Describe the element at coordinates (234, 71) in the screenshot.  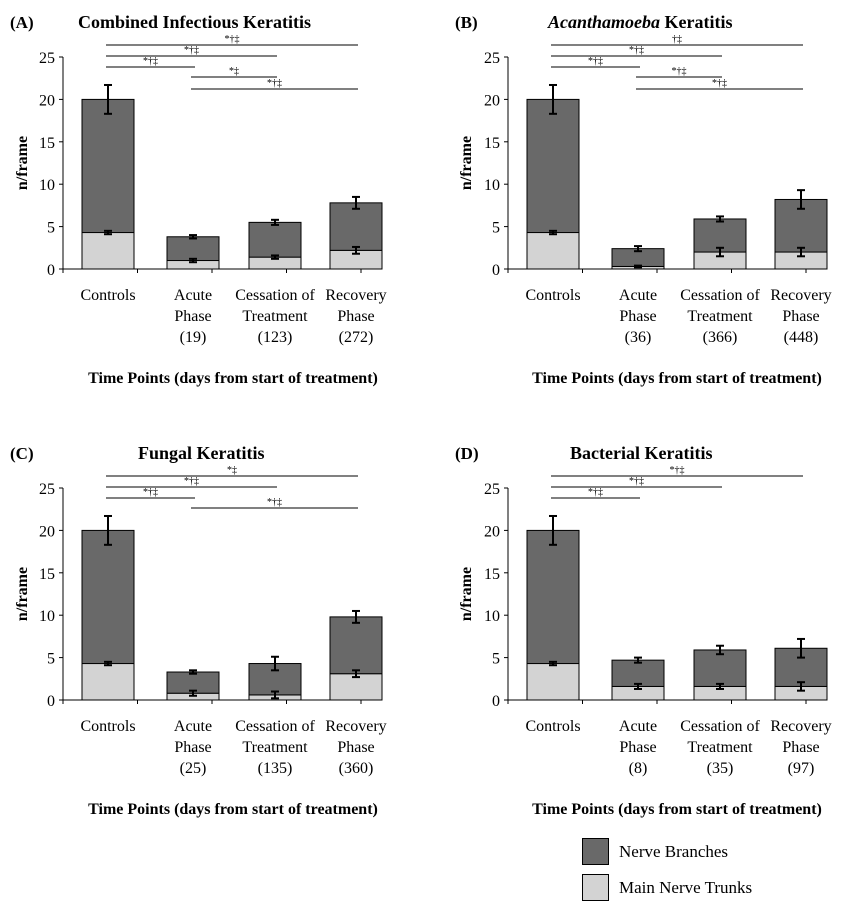
I see `significance-label: *‡` at that location.